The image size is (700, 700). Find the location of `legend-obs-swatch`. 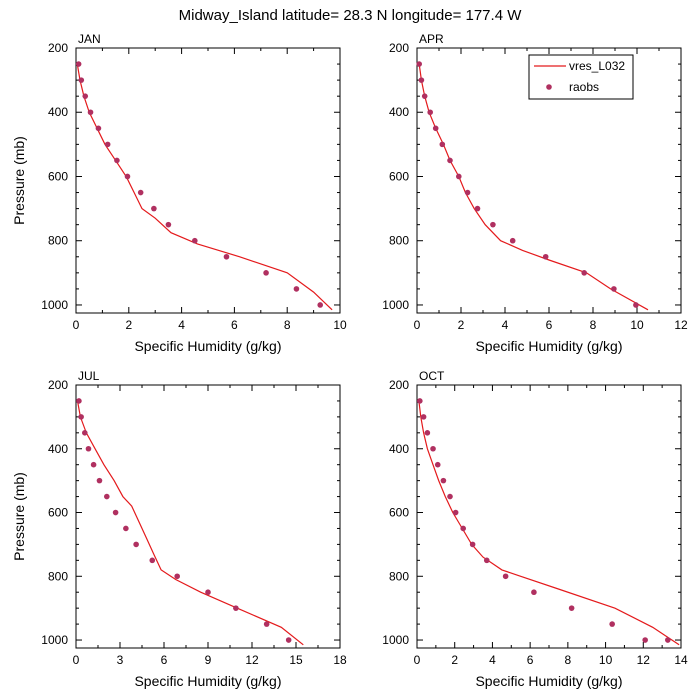

legend-obs-swatch is located at coordinates (549, 87).